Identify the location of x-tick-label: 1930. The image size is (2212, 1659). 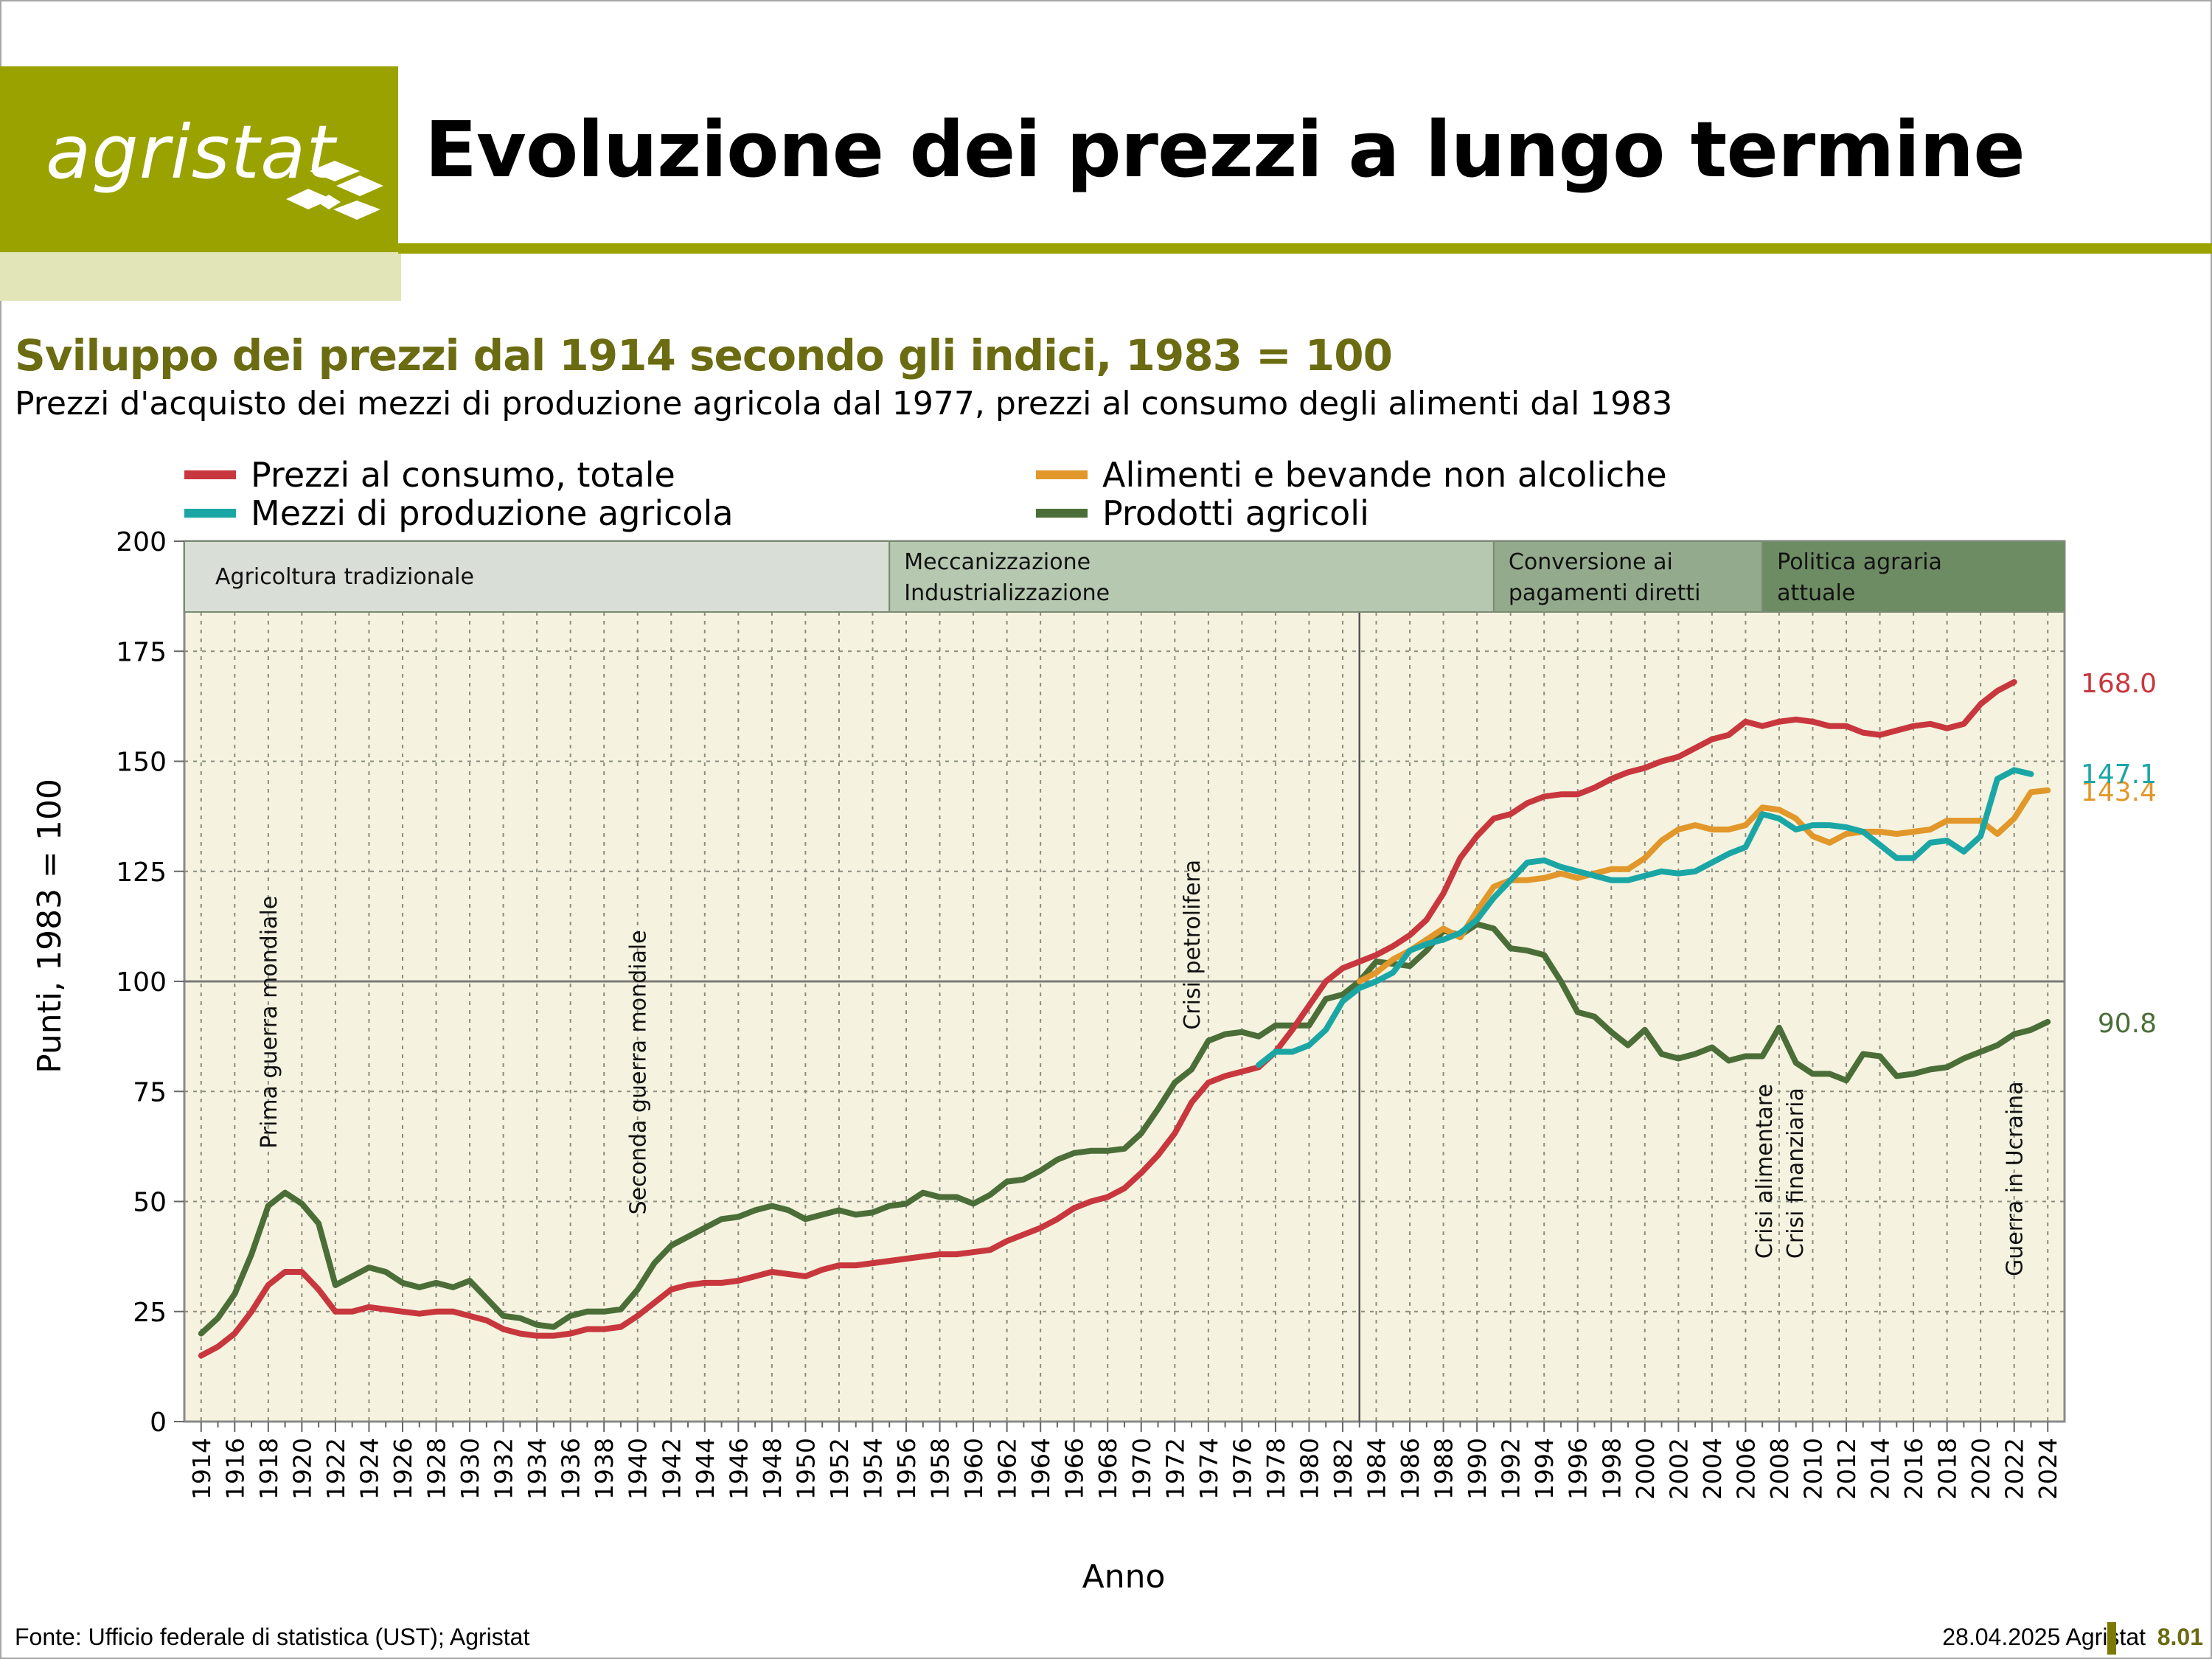
(470, 1469).